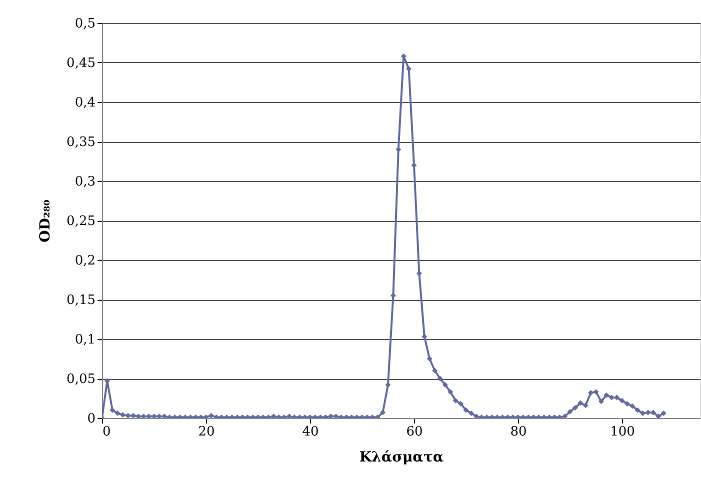 The image size is (701, 491). What do you see at coordinates (85, 24) in the screenshot?
I see `y-tick-label: 0,5` at bounding box center [85, 24].